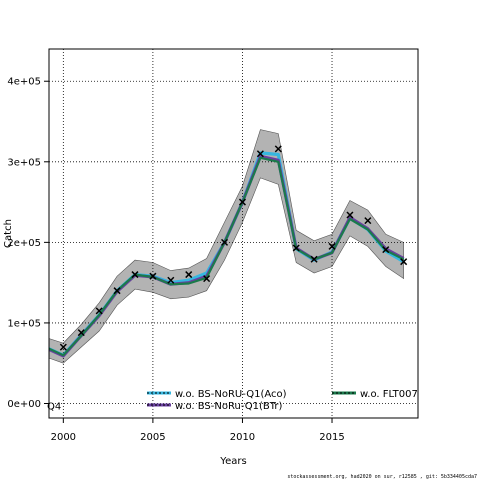 This screenshot has width=480, height=480. What do you see at coordinates (152, 437) in the screenshot?
I see `x-tick-label: 2005` at bounding box center [152, 437].